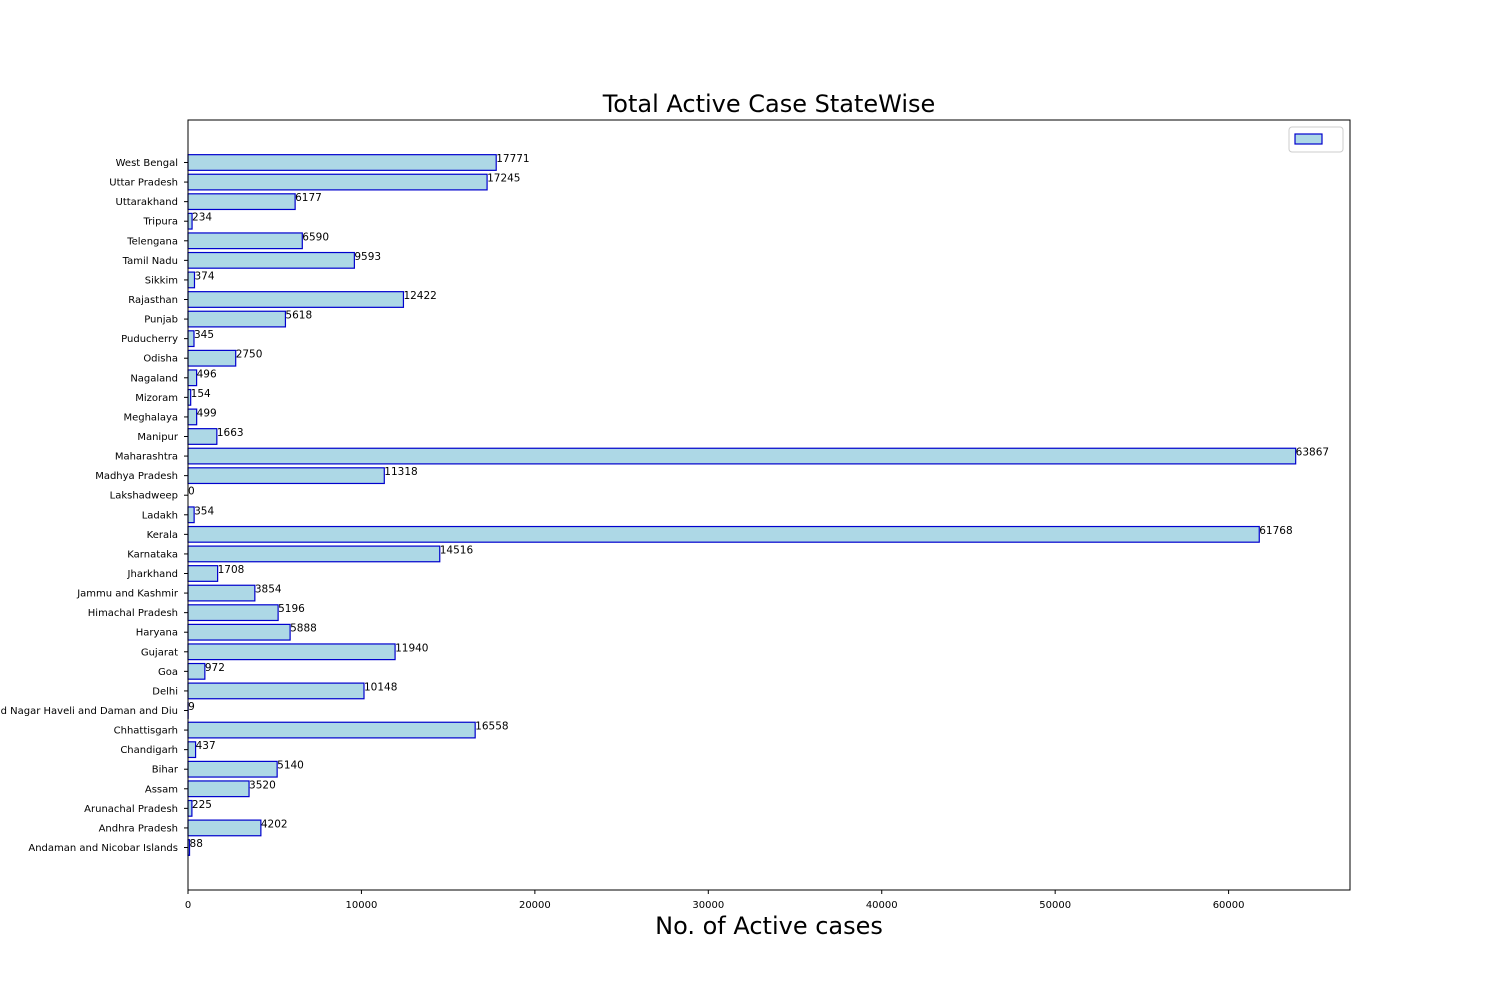 The height and width of the screenshot is (1000, 1500). I want to click on bar-value-label: 17245, so click(503, 179).